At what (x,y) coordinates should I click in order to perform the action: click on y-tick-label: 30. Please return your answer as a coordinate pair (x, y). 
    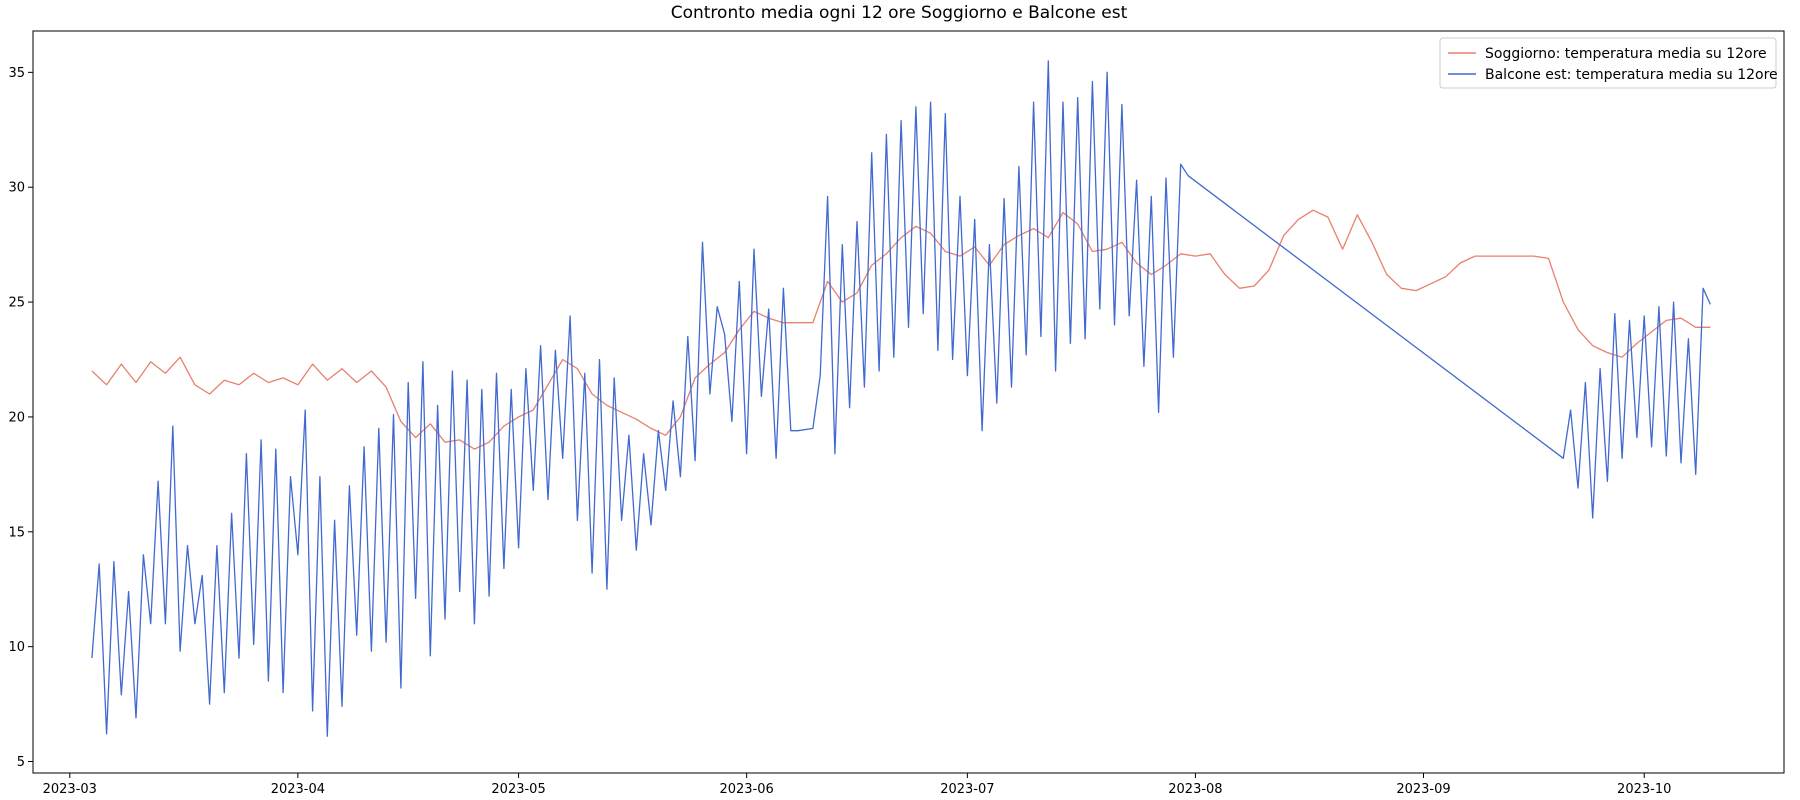
    Looking at the image, I should click on (16, 188).